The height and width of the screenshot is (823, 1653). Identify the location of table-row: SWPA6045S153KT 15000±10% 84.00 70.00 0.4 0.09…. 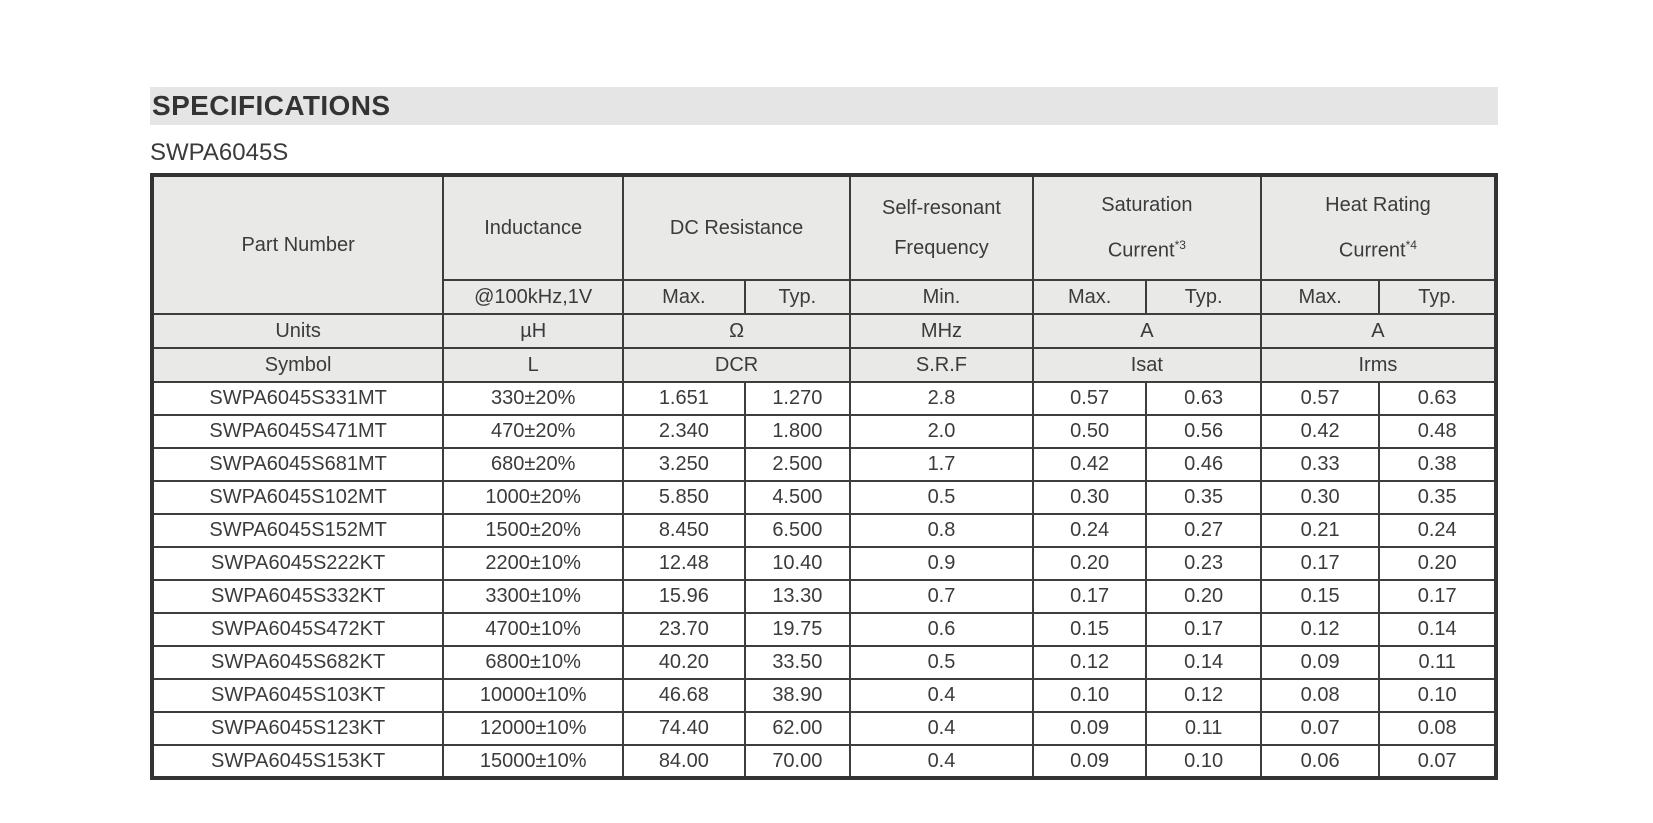
(823, 761).